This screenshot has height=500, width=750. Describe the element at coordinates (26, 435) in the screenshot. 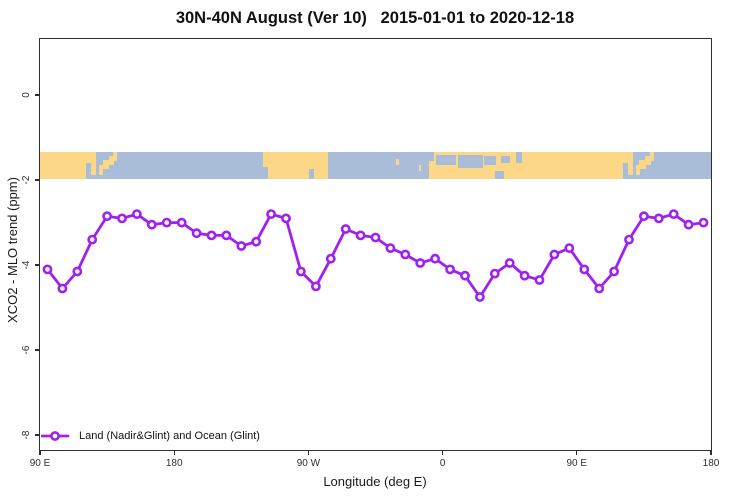

I see `y-tick-label: -8` at that location.